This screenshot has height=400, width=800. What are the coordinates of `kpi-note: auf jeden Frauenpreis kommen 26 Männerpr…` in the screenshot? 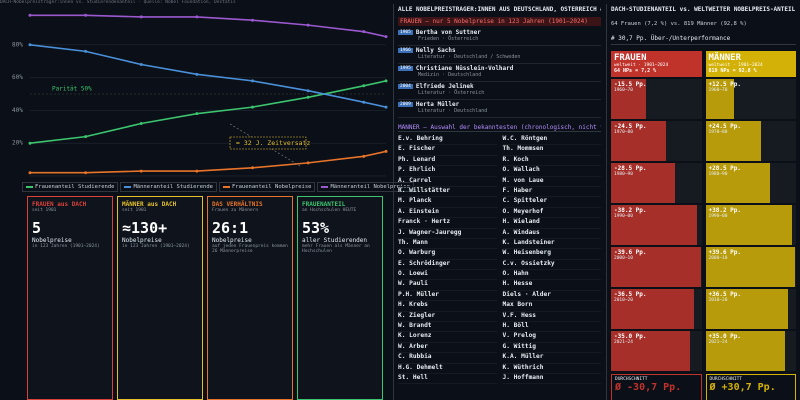 It's located at (250, 249).